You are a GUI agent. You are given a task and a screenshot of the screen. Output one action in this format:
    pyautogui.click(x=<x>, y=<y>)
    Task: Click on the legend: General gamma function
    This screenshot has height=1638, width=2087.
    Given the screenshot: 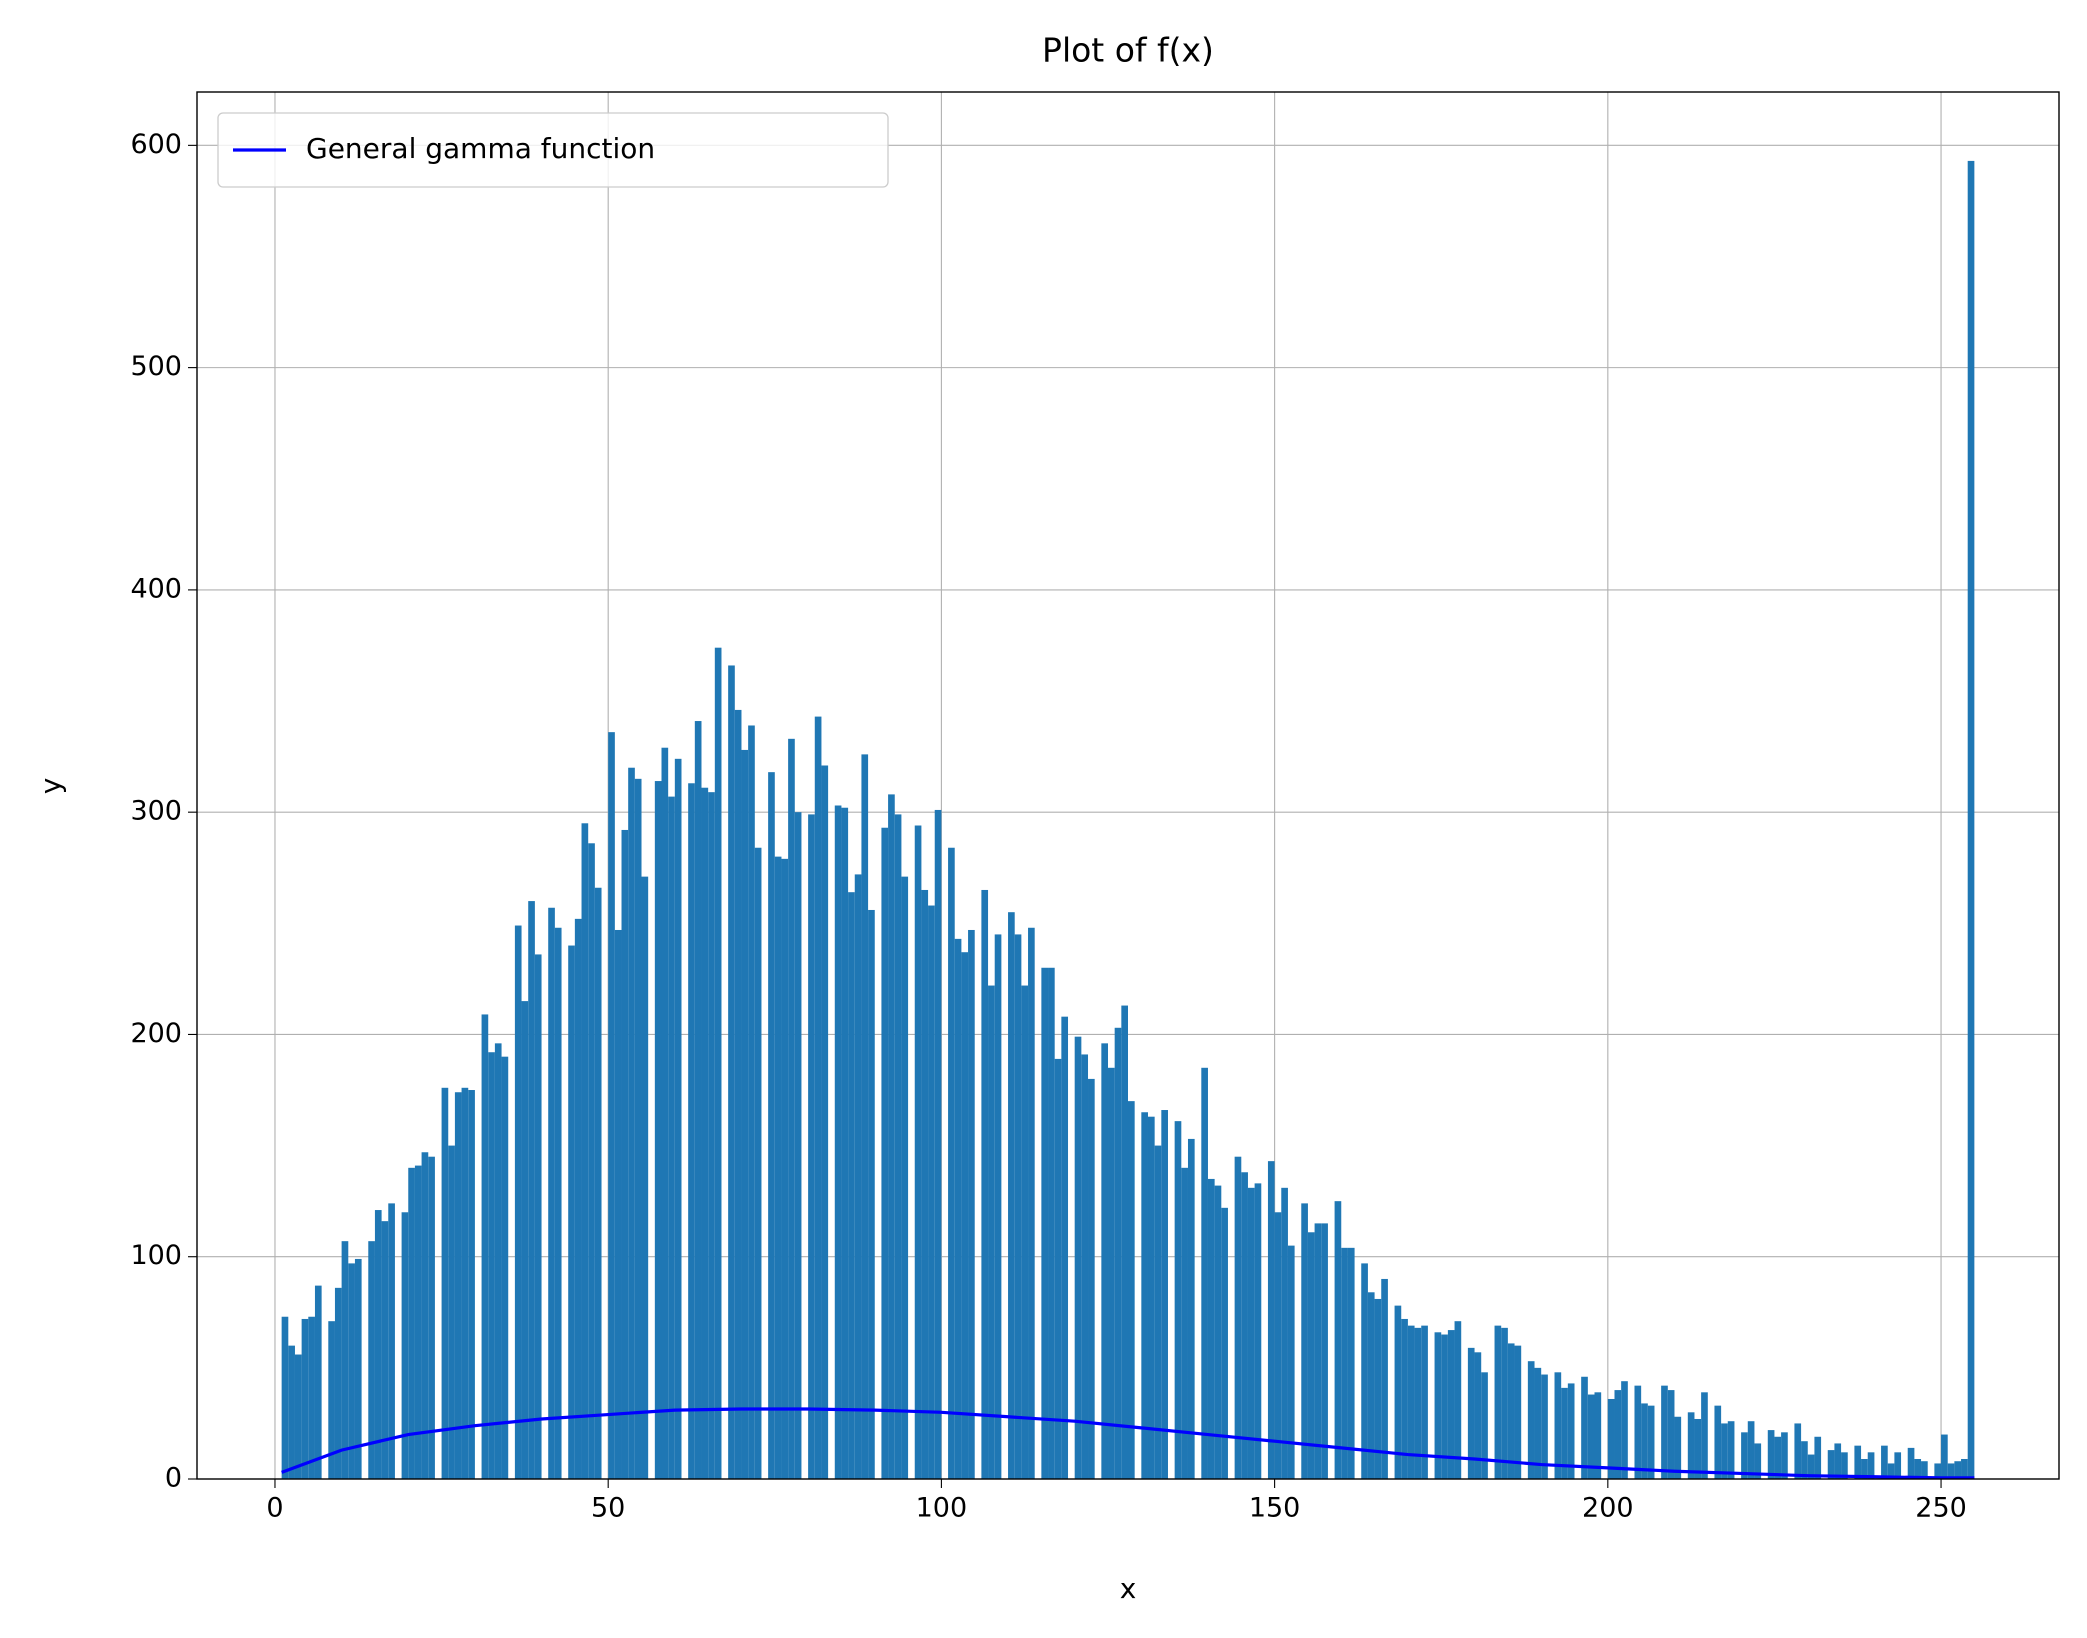 What is the action you would take?
    pyautogui.click(x=553, y=150)
    